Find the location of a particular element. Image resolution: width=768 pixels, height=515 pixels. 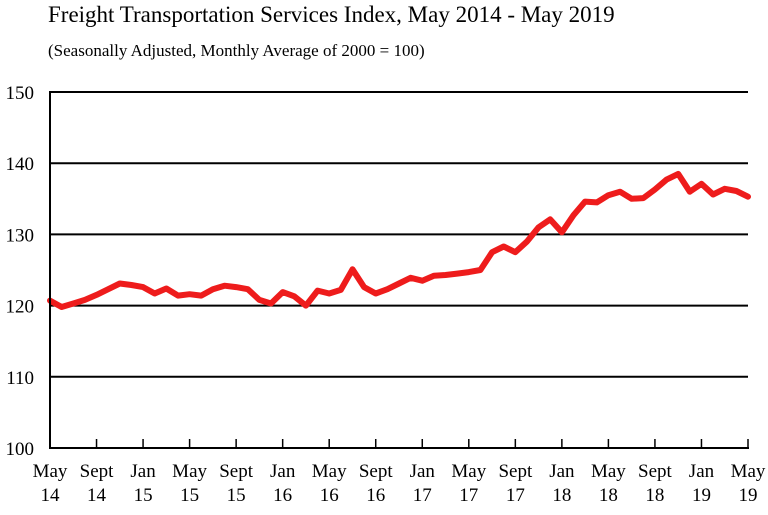

y-tick-label: 110 is located at coordinates (20, 378).